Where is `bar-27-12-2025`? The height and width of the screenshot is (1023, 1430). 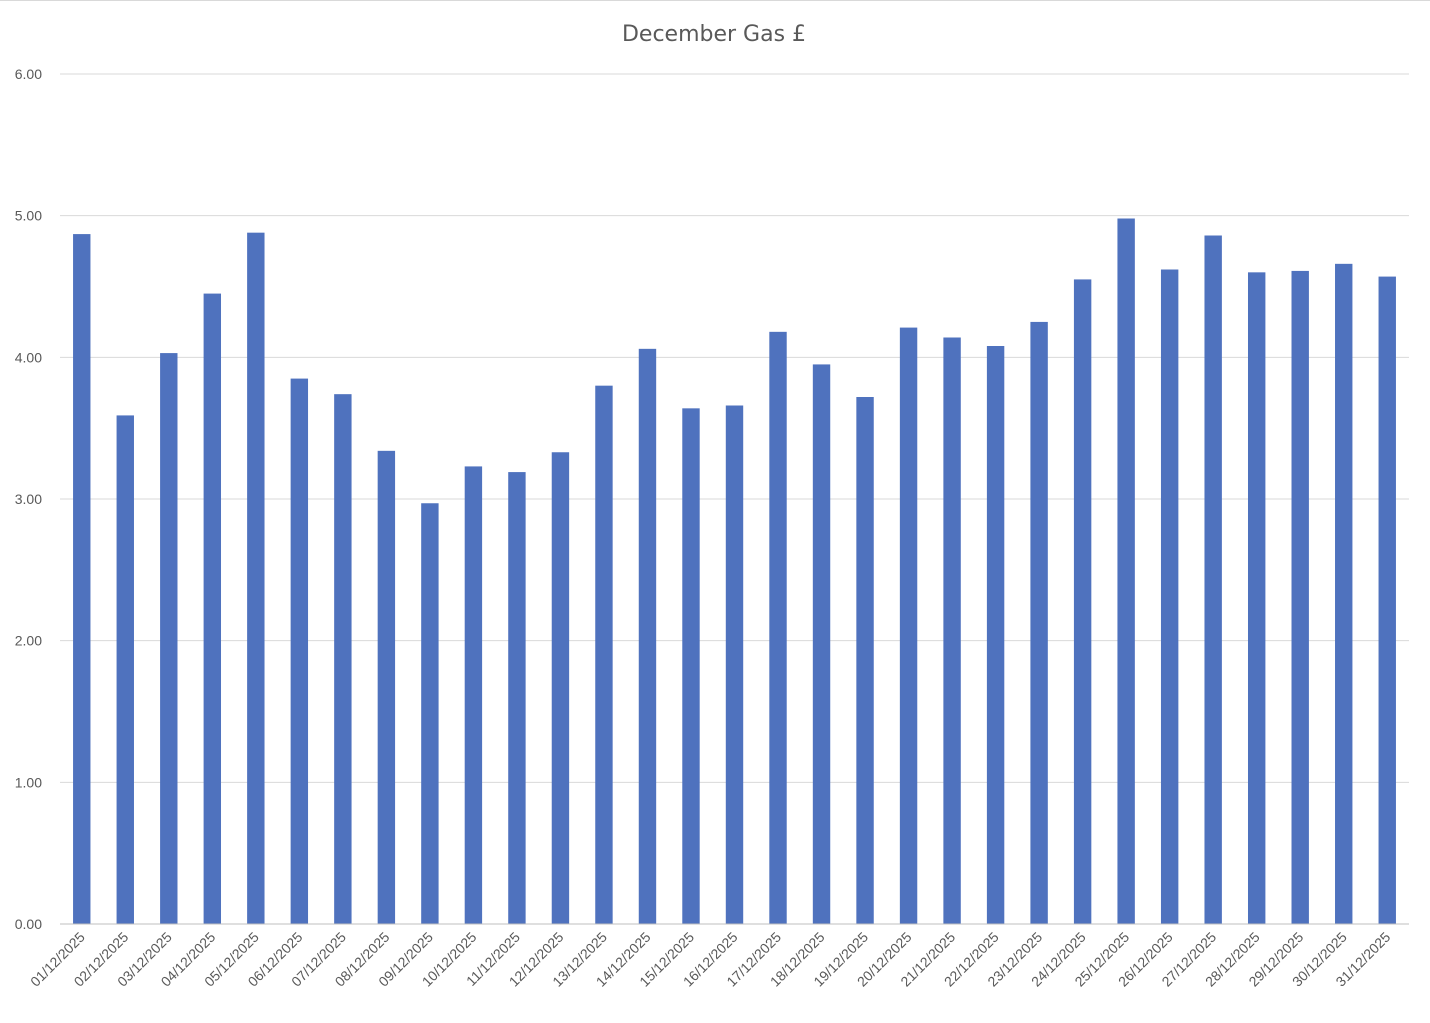 bar-27-12-2025 is located at coordinates (1213, 579).